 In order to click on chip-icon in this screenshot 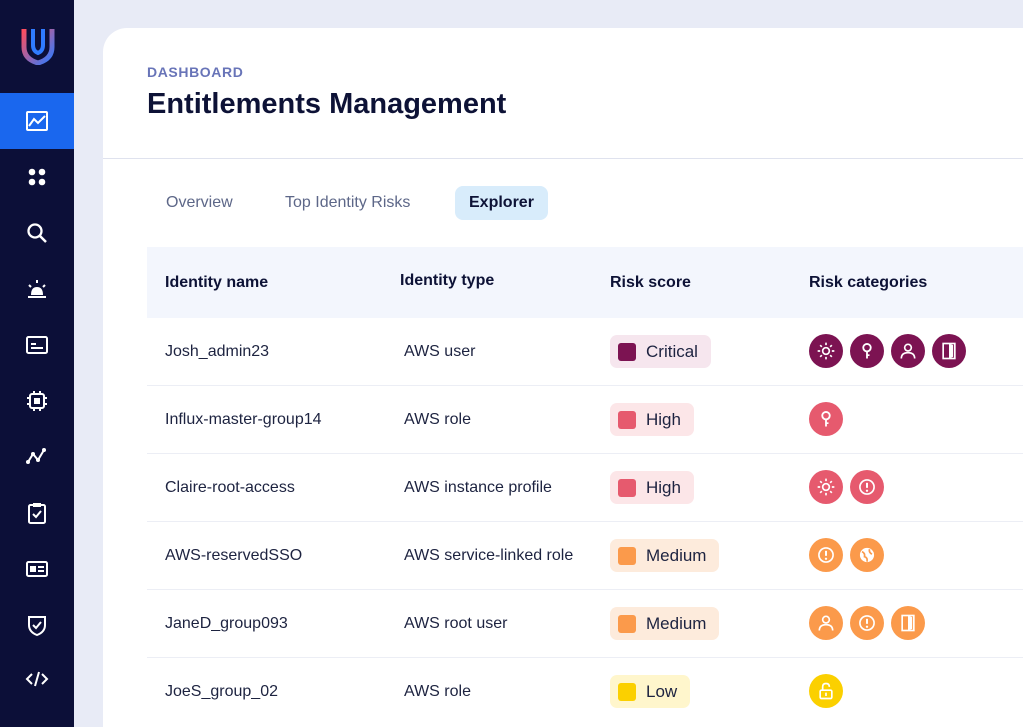, I will do `click(37, 401)`.